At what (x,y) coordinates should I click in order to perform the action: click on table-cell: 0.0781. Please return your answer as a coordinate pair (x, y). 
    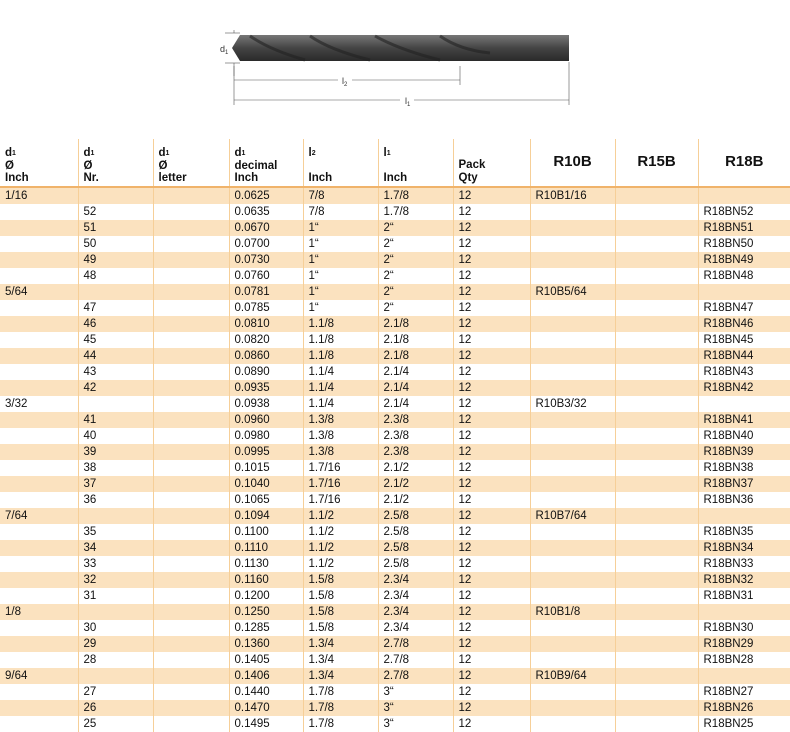
    Looking at the image, I should click on (265, 292).